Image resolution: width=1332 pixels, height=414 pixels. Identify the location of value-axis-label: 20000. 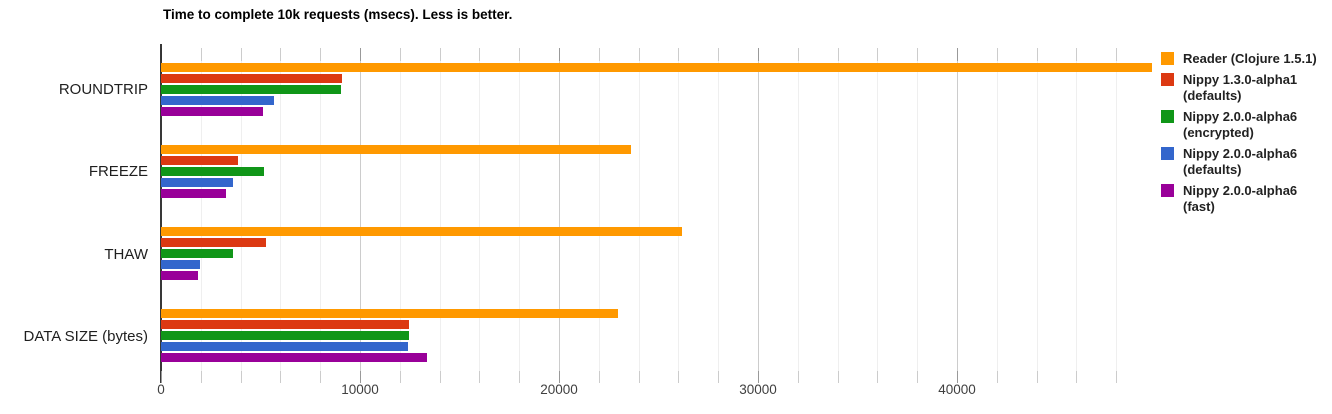
(559, 389).